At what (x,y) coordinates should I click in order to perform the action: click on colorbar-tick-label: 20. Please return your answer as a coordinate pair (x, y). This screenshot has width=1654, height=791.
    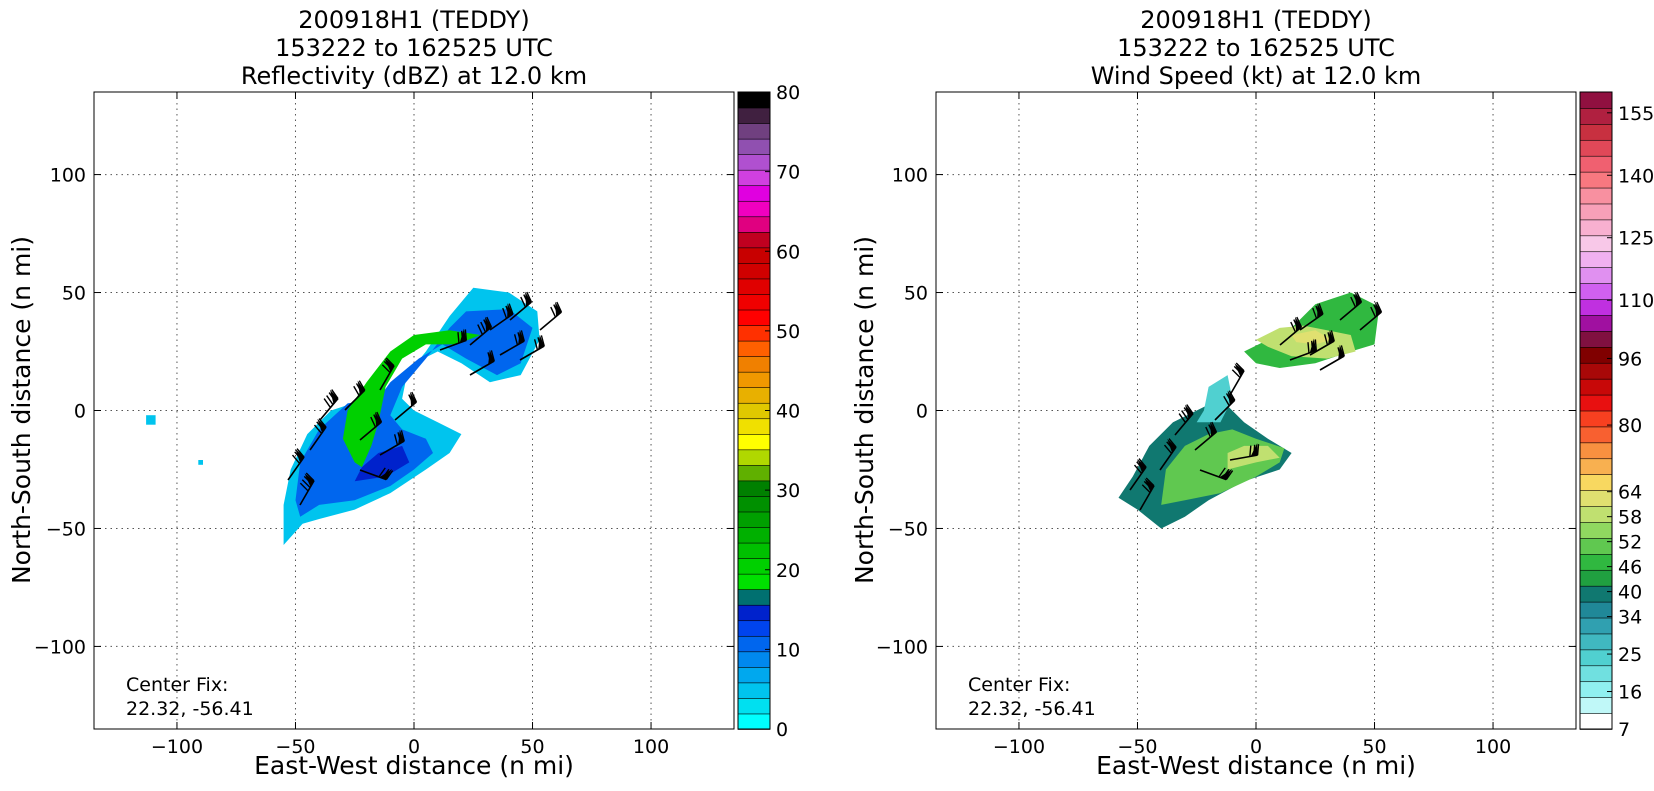
    Looking at the image, I should click on (788, 571).